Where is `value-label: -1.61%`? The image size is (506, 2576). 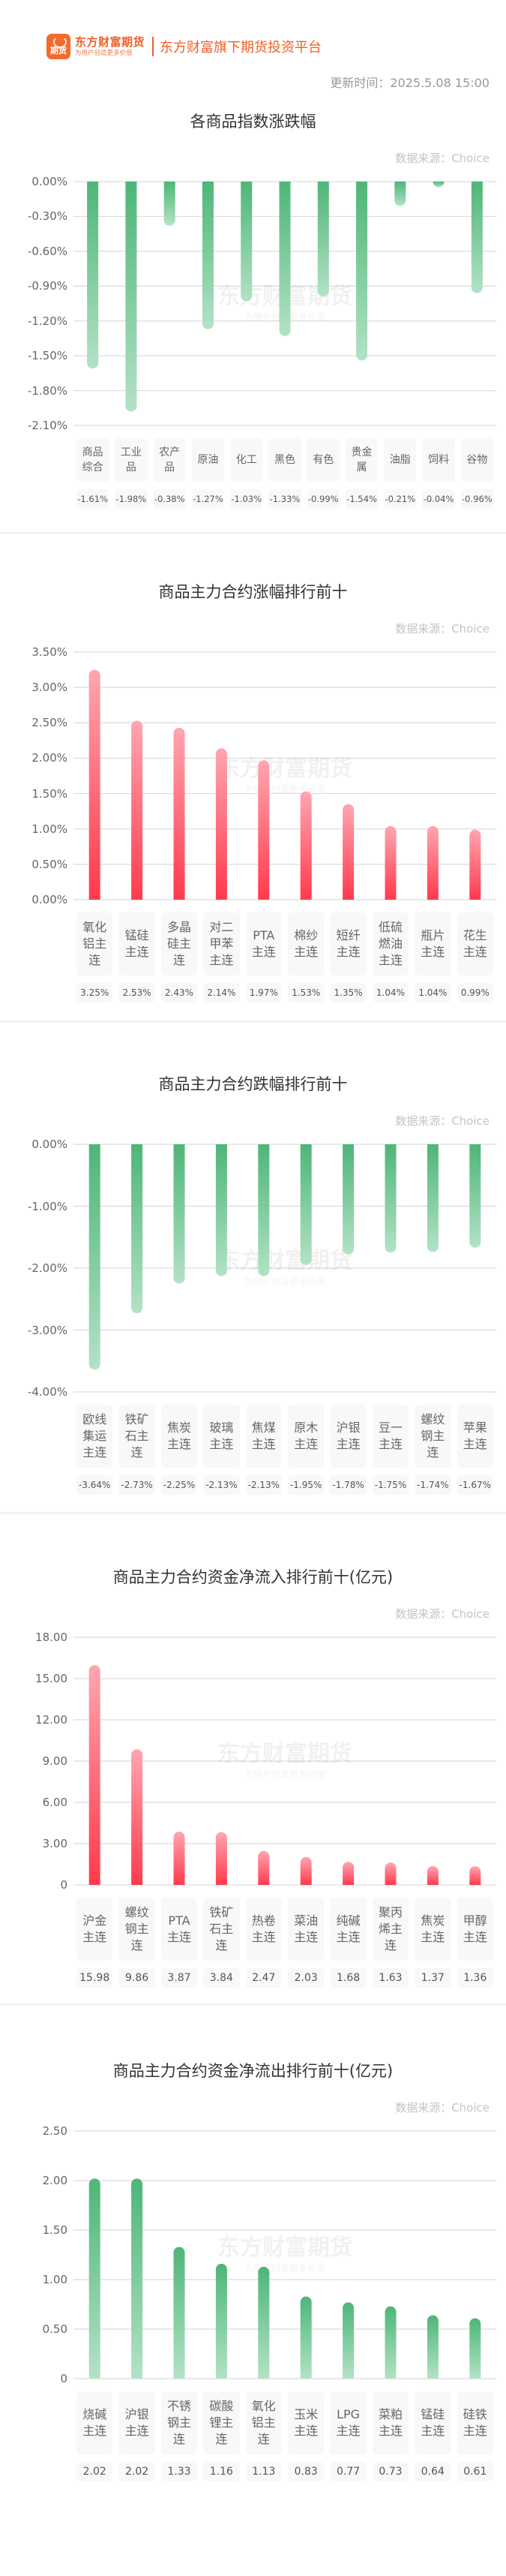 value-label: -1.61% is located at coordinates (92, 499).